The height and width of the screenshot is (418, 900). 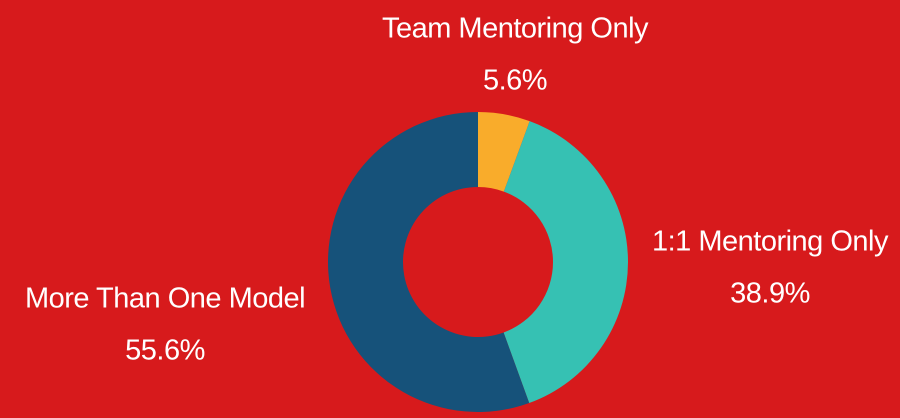 What do you see at coordinates (165, 351) in the screenshot?
I see `slice-value: 55.6%` at bounding box center [165, 351].